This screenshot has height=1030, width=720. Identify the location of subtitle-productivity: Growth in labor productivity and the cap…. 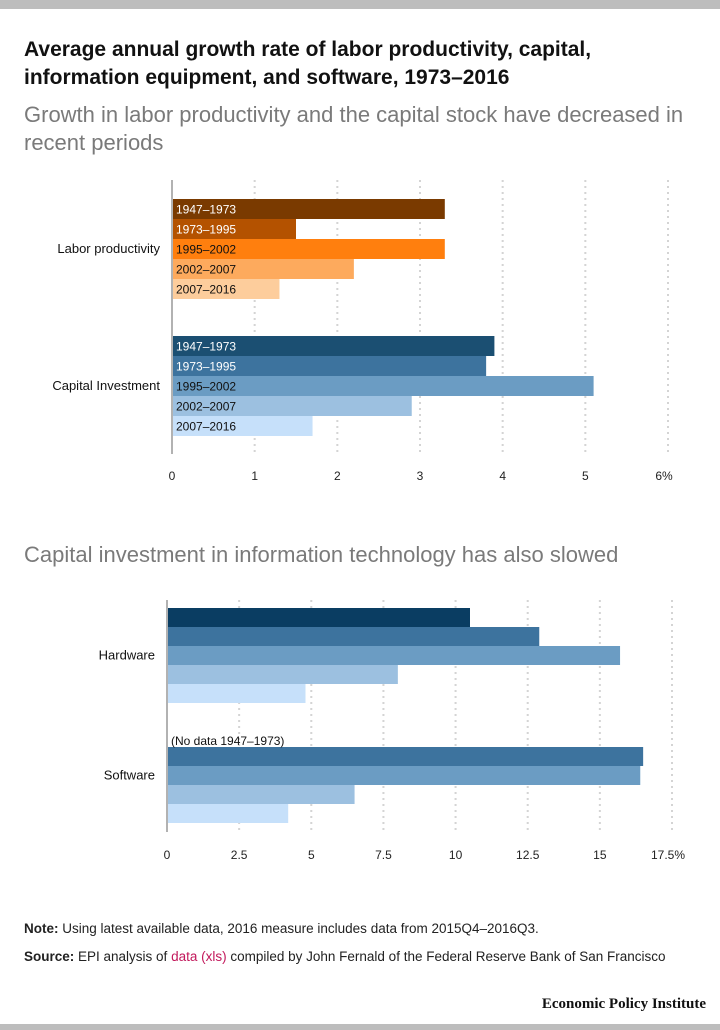
(354, 128).